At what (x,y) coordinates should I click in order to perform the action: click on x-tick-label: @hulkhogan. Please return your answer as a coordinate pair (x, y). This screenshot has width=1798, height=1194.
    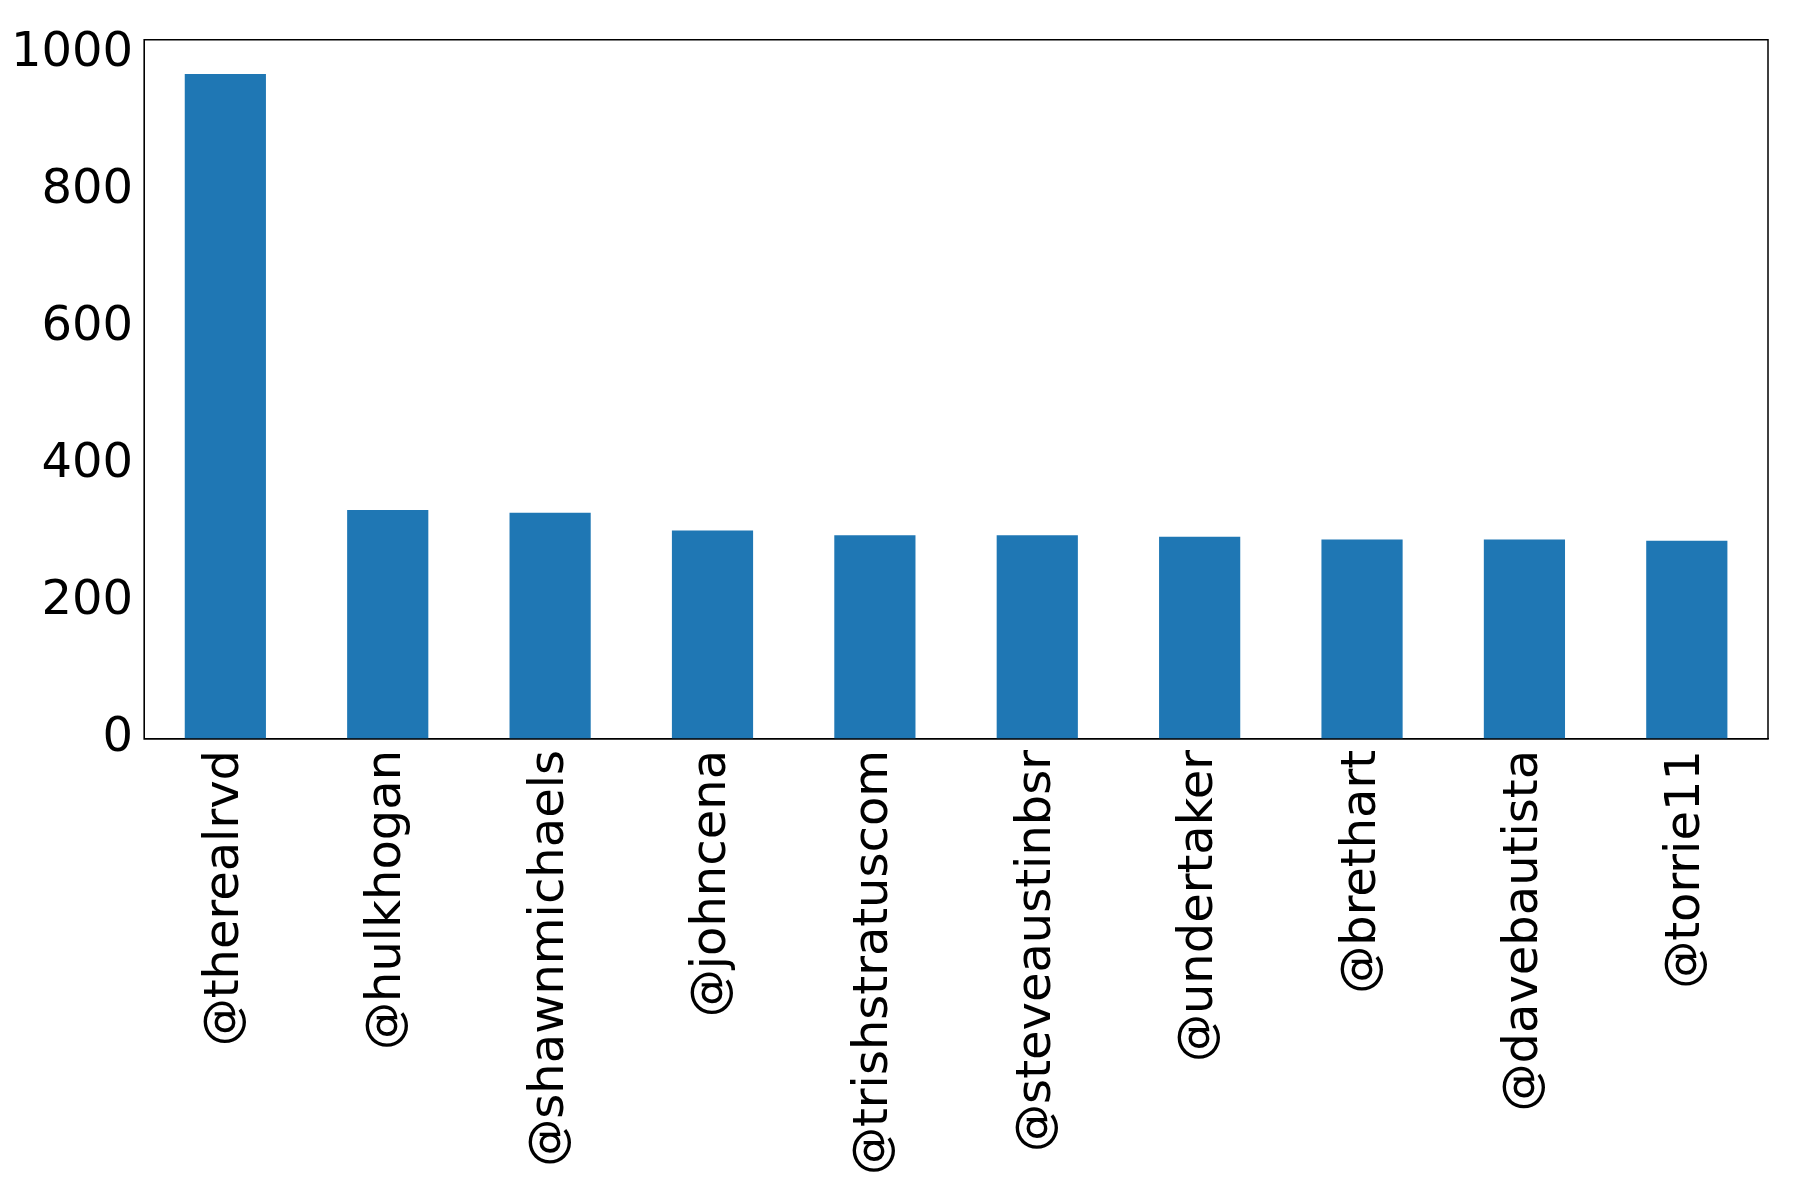
    Looking at the image, I should click on (383, 900).